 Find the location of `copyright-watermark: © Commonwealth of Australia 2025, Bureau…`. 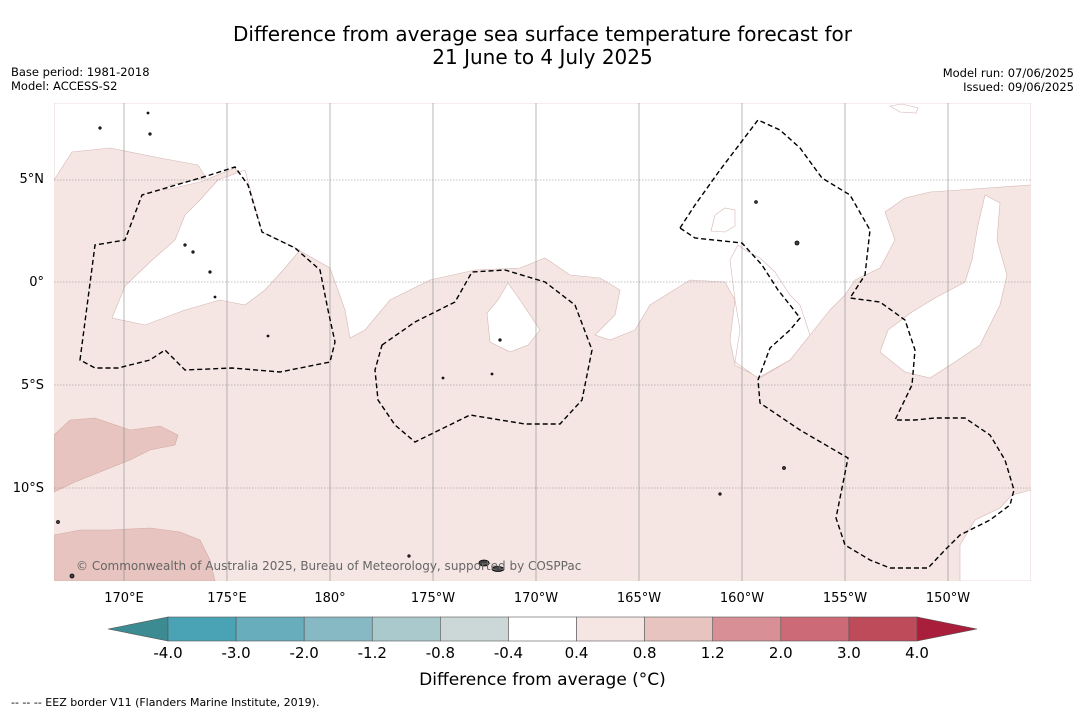

copyright-watermark: © Commonwealth of Australia 2025, Bureau… is located at coordinates (329, 566).